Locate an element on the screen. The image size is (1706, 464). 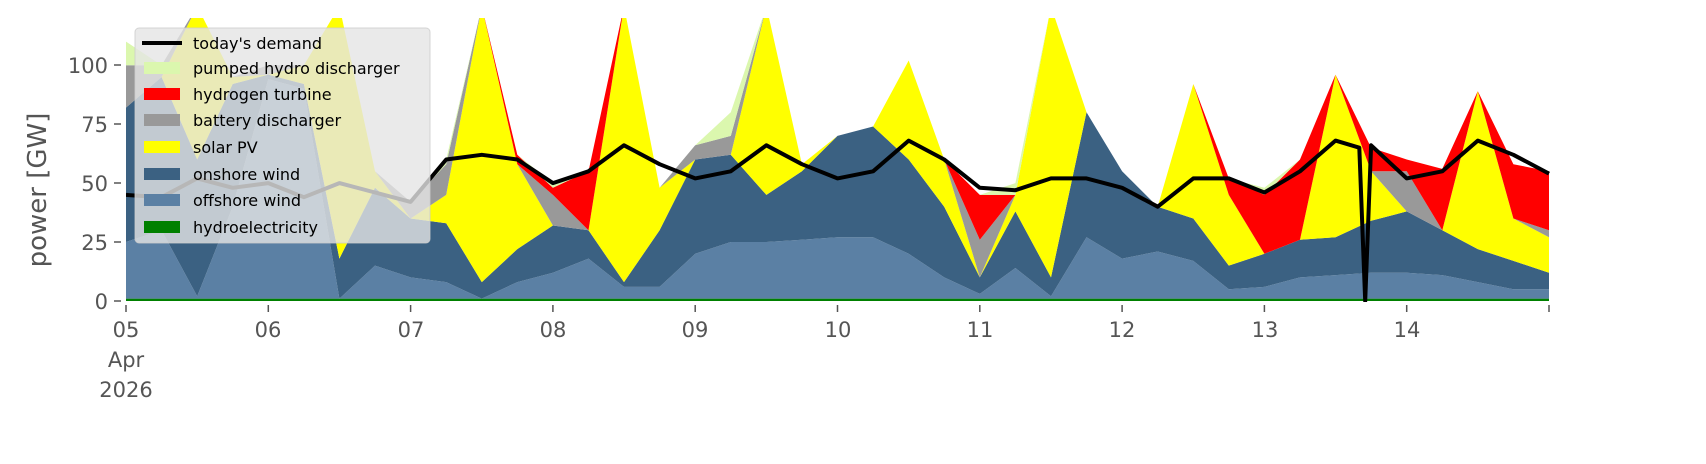
y-tick-label: 50 is located at coordinates (94, 184).